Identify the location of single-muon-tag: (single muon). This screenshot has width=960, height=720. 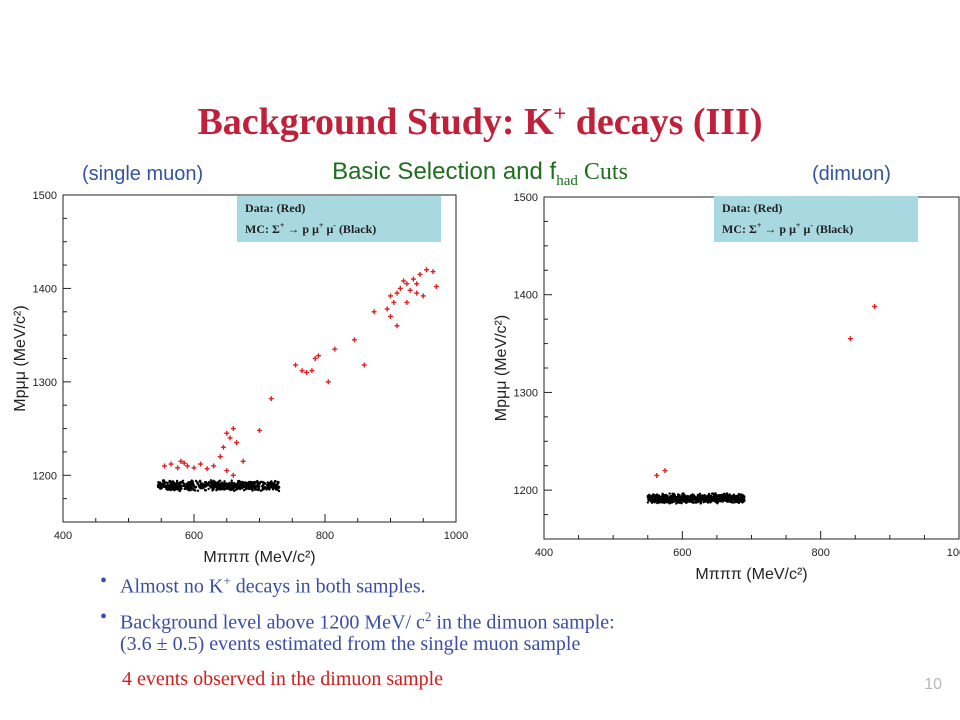
(143, 174).